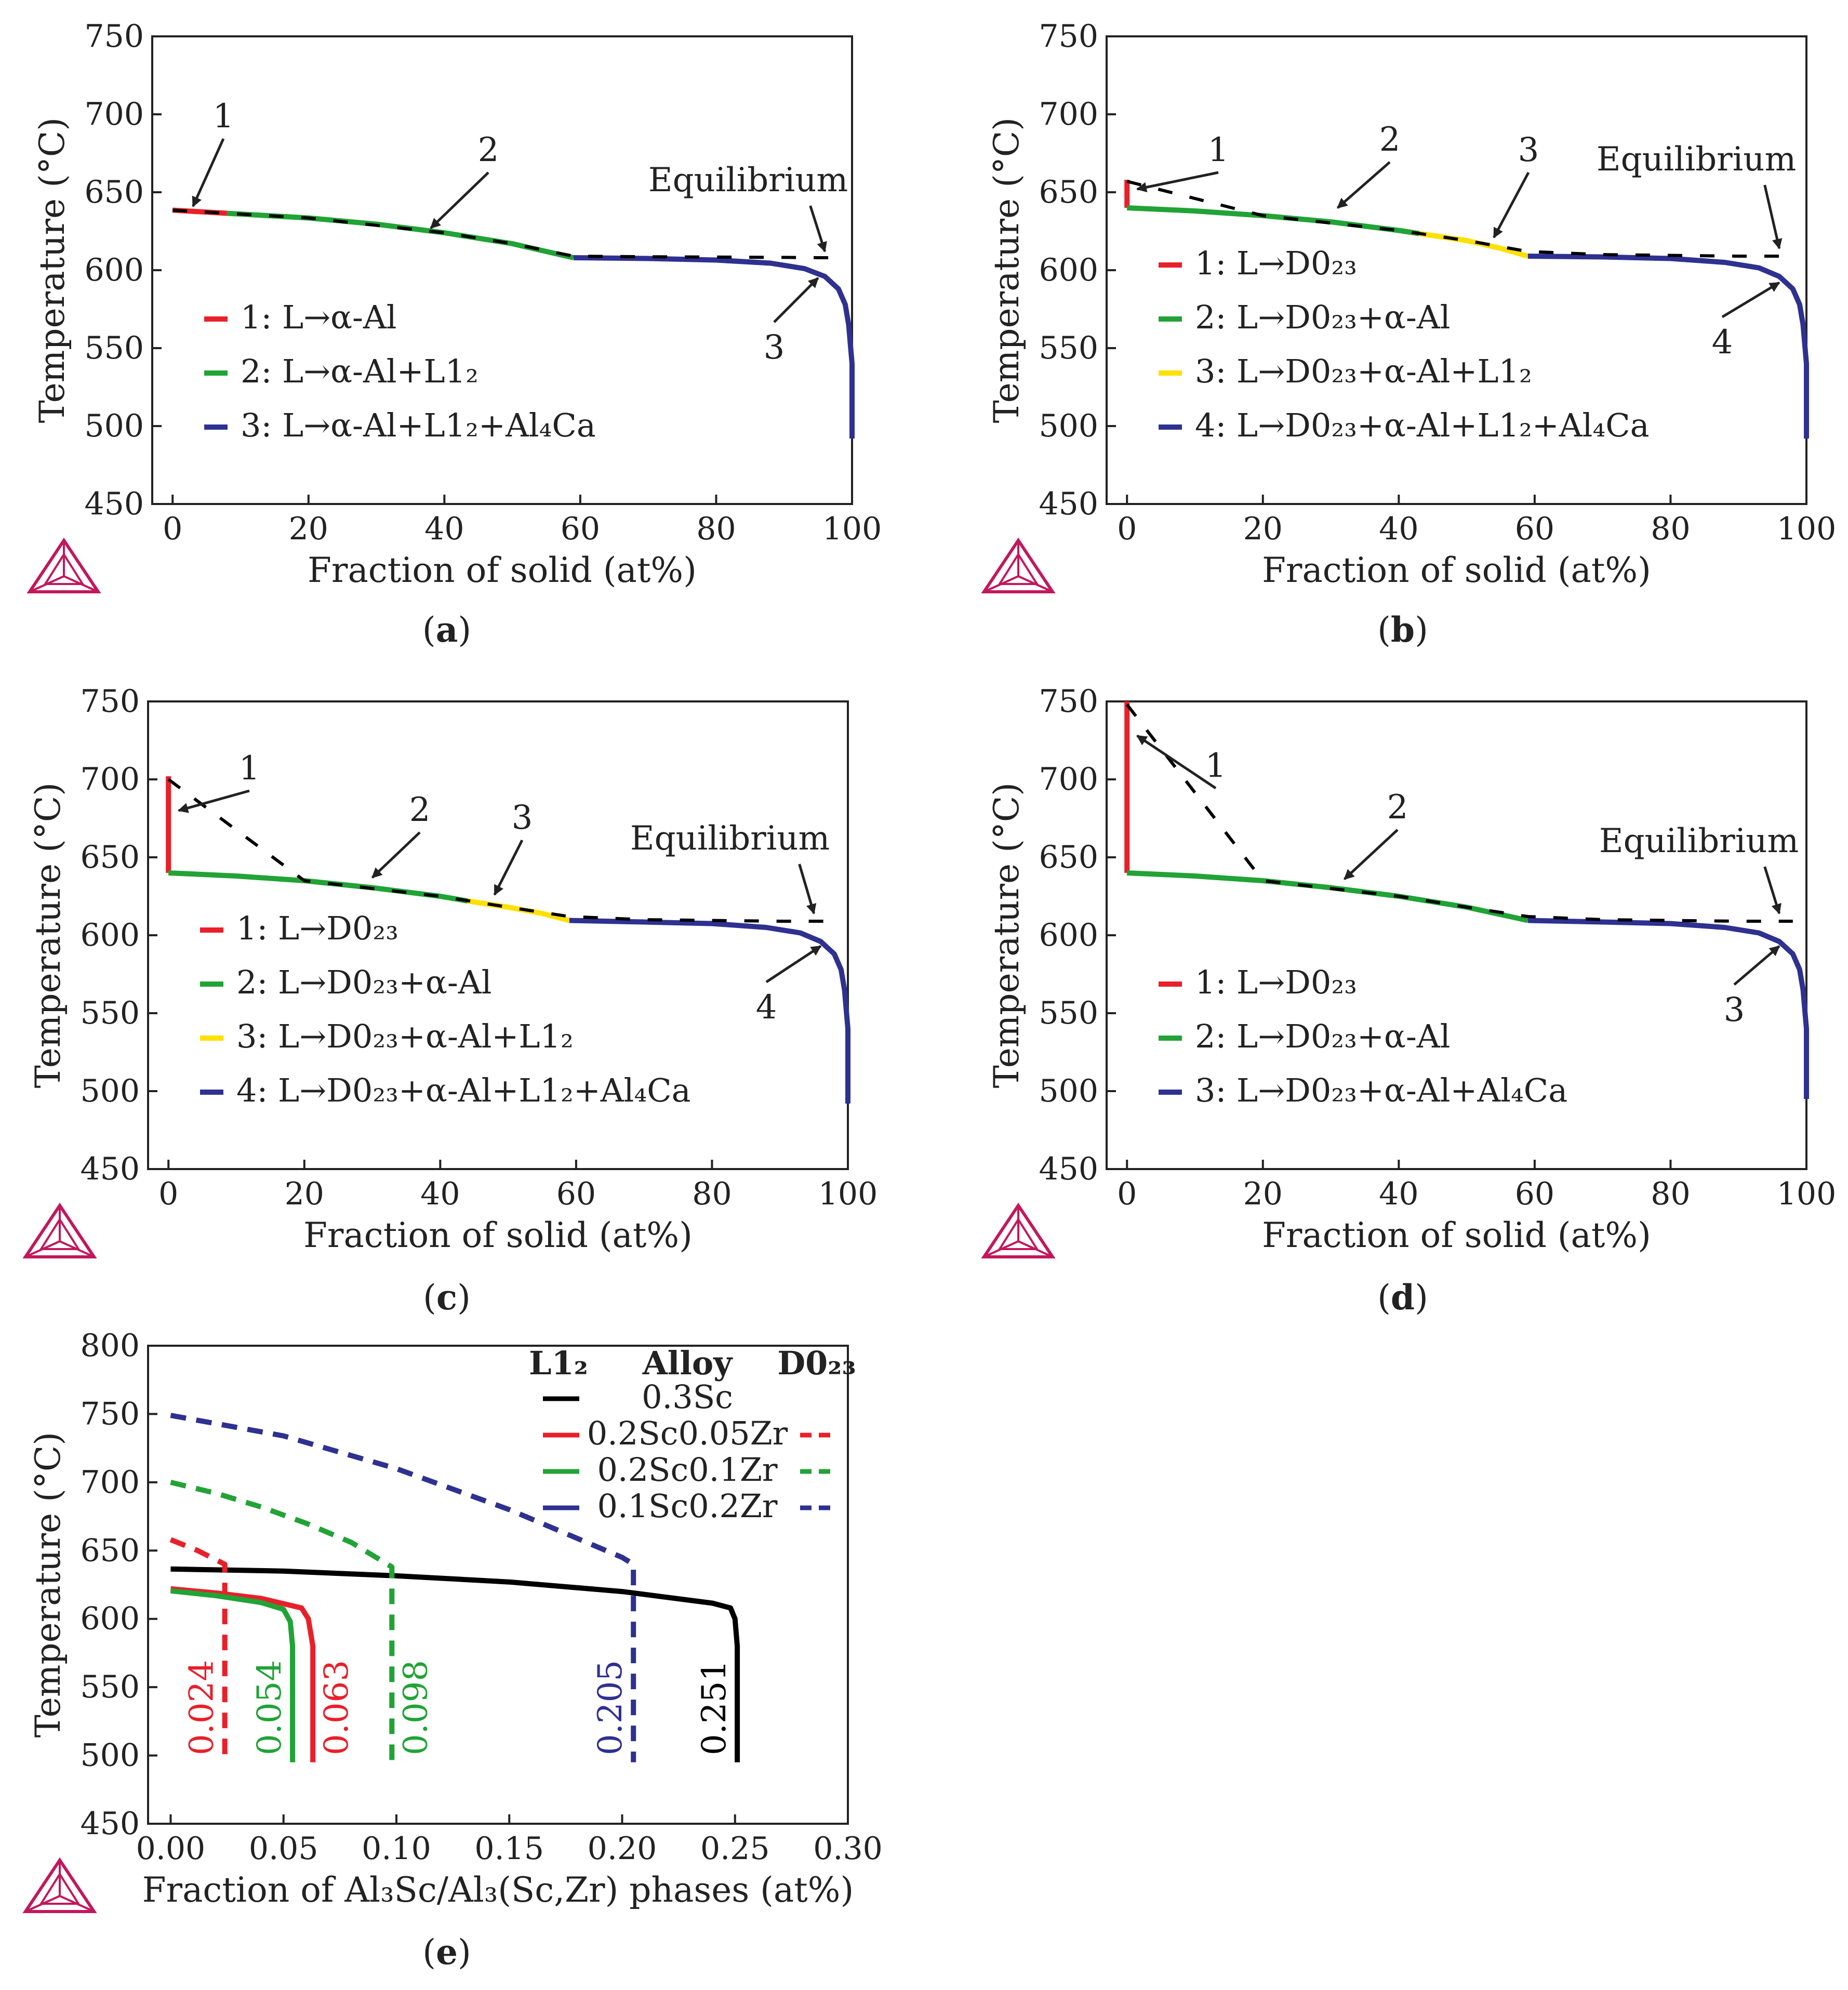 The height and width of the screenshot is (1990, 1848). What do you see at coordinates (447, 1298) in the screenshot?
I see `panel-caption: (c)` at bounding box center [447, 1298].